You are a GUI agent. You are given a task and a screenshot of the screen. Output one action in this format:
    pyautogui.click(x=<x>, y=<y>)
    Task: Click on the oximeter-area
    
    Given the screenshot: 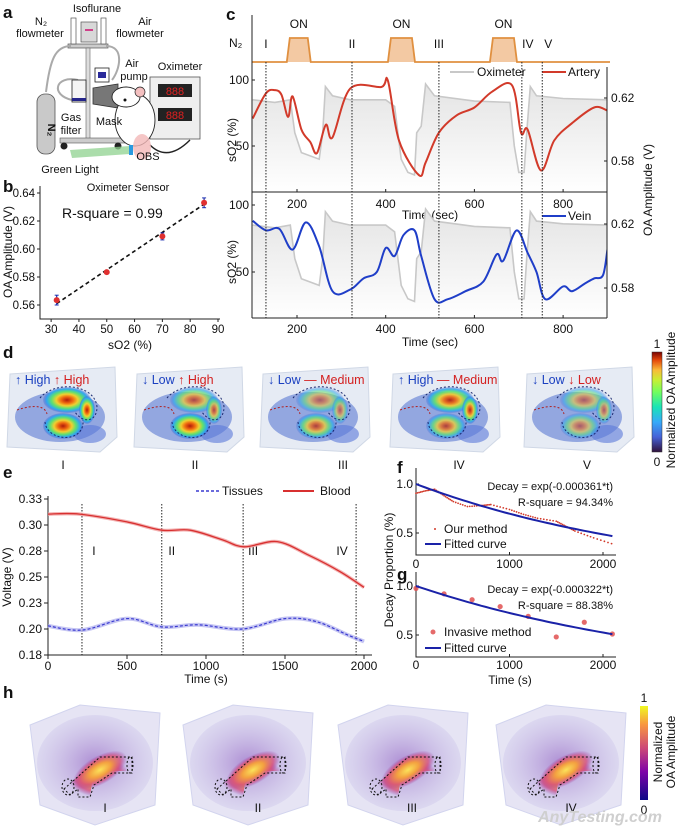 What is the action you would take?
    pyautogui.click(x=429, y=263)
    